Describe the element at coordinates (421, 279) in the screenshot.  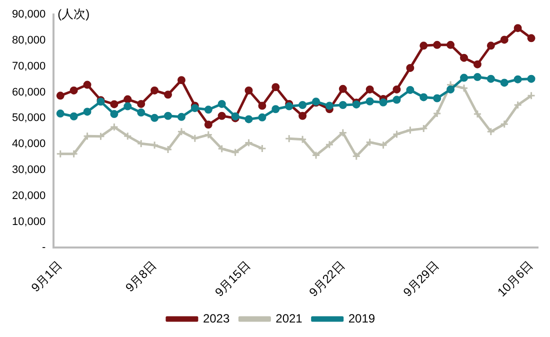
I see `x-tick-label: 9月29日` at that location.